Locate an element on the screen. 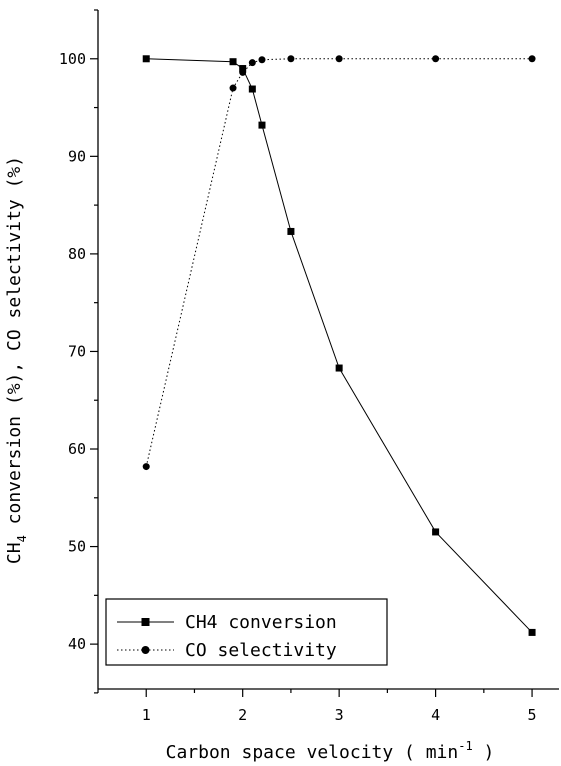 Image resolution: width=561 pixels, height=766 pixels. x-tick-label: 5 is located at coordinates (532, 715).